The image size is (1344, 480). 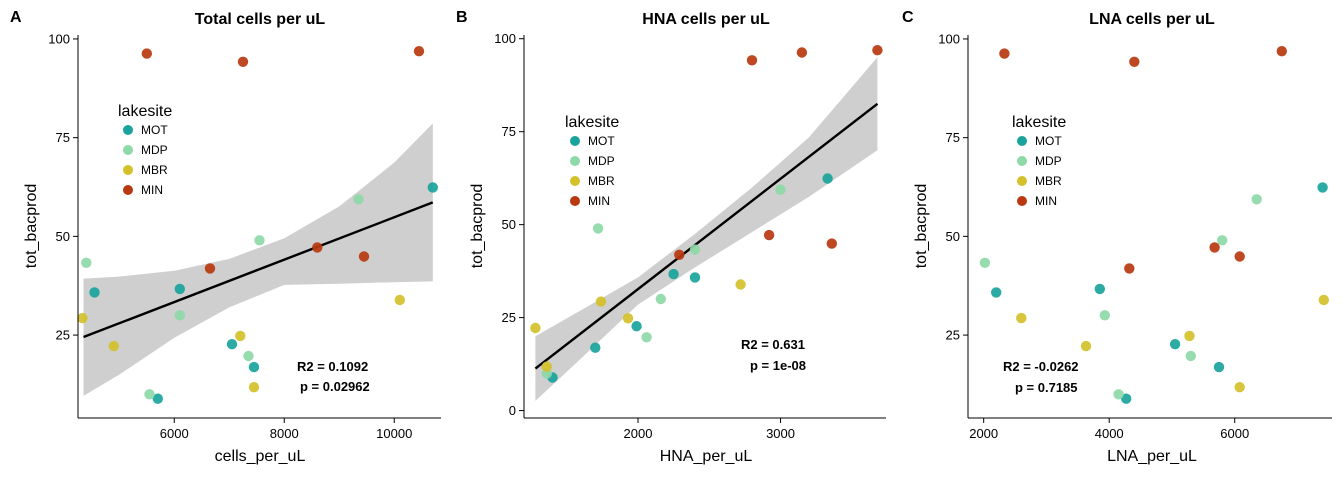 What do you see at coordinates (260, 456) in the screenshot?
I see `x-axis-title: cells_per_uL` at bounding box center [260, 456].